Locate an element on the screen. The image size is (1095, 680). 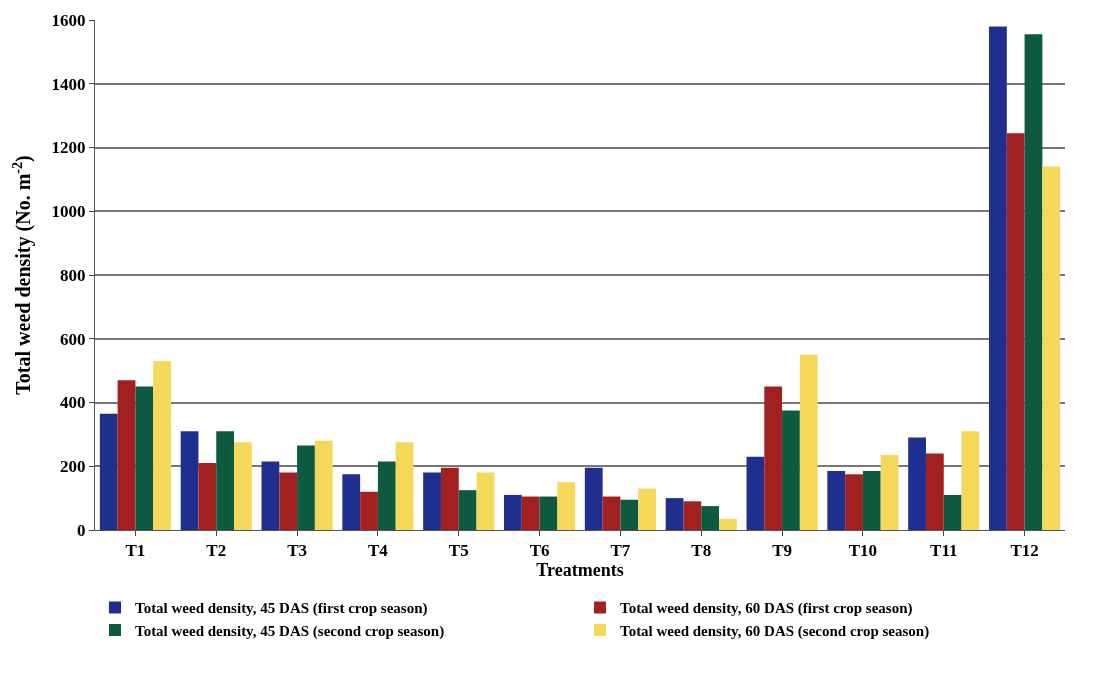
legend-label: Total weed density, 60 DAS (second crop season) is located at coordinates (775, 631).